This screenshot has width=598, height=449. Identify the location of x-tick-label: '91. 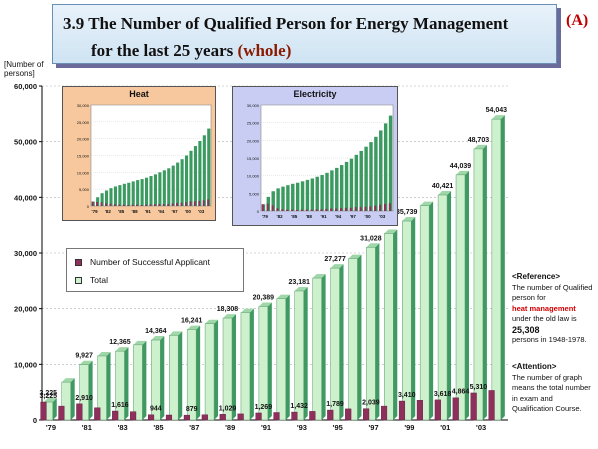
(266, 427).